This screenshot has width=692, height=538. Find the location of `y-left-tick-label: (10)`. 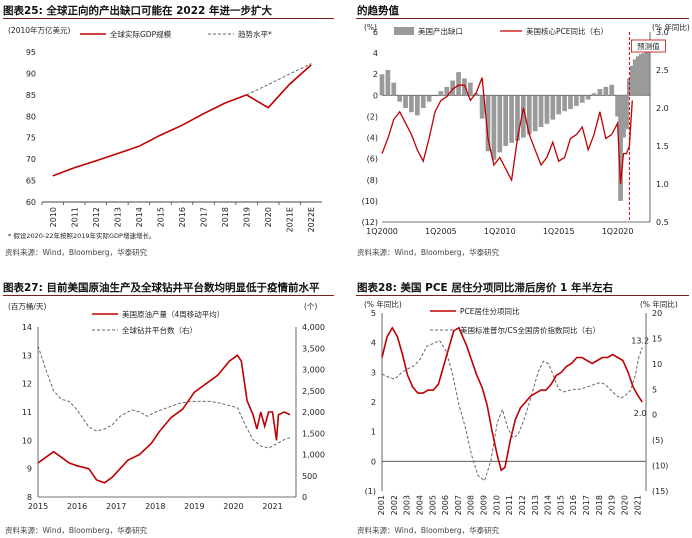

y-left-tick-label: (10) is located at coordinates (370, 201).